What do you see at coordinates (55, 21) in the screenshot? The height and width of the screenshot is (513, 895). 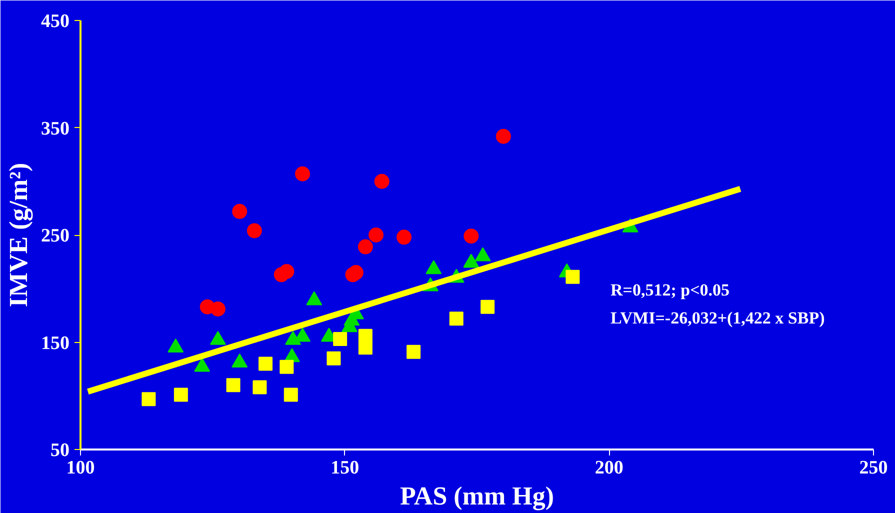 I see `y-tick-label: 450` at bounding box center [55, 21].